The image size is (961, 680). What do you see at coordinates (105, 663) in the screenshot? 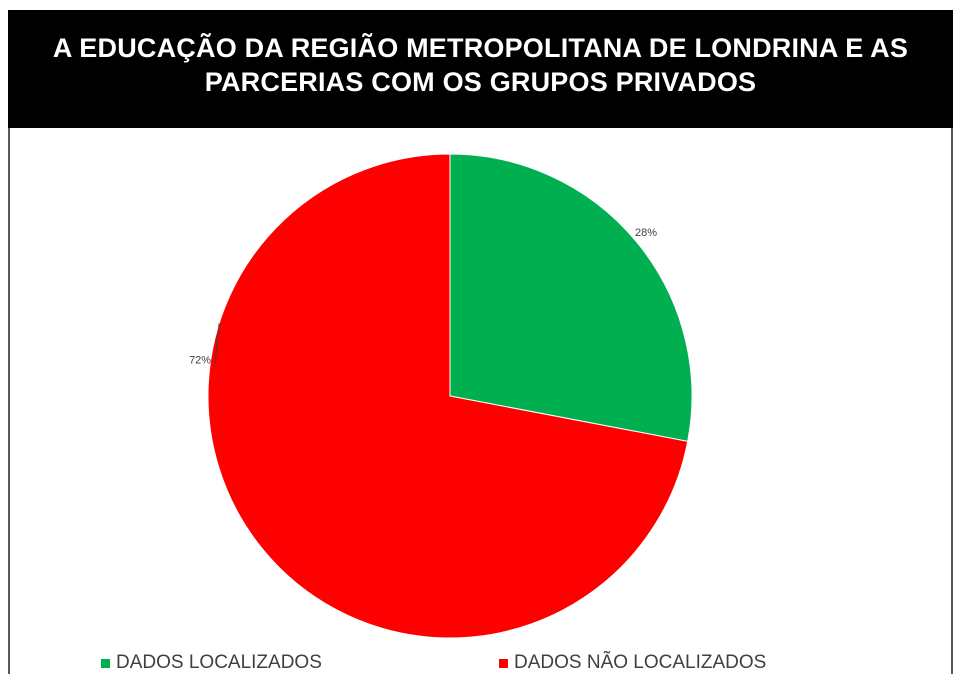
I see `legend-swatch-dados-localizados` at bounding box center [105, 663].